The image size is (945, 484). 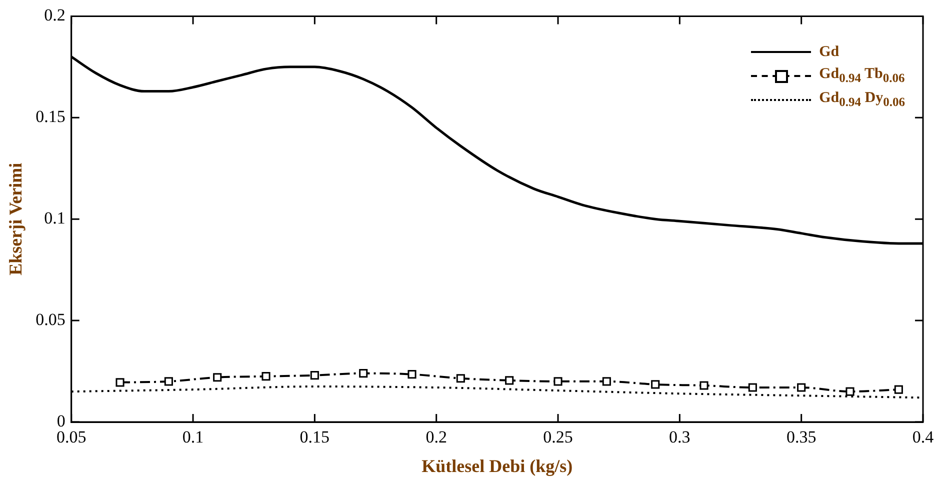 What do you see at coordinates (923, 437) in the screenshot?
I see `x-tick-label: 0.4` at bounding box center [923, 437].